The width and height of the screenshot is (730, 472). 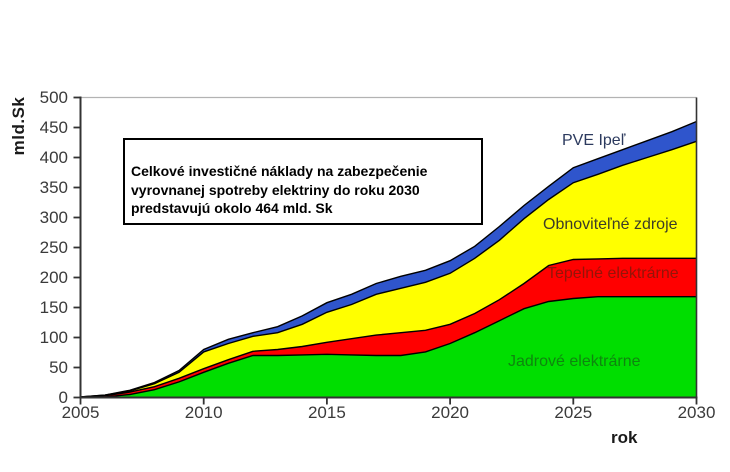 I want to click on series-label-jadrove-elektrarne: Jadrové elektrárne, so click(x=574, y=361).